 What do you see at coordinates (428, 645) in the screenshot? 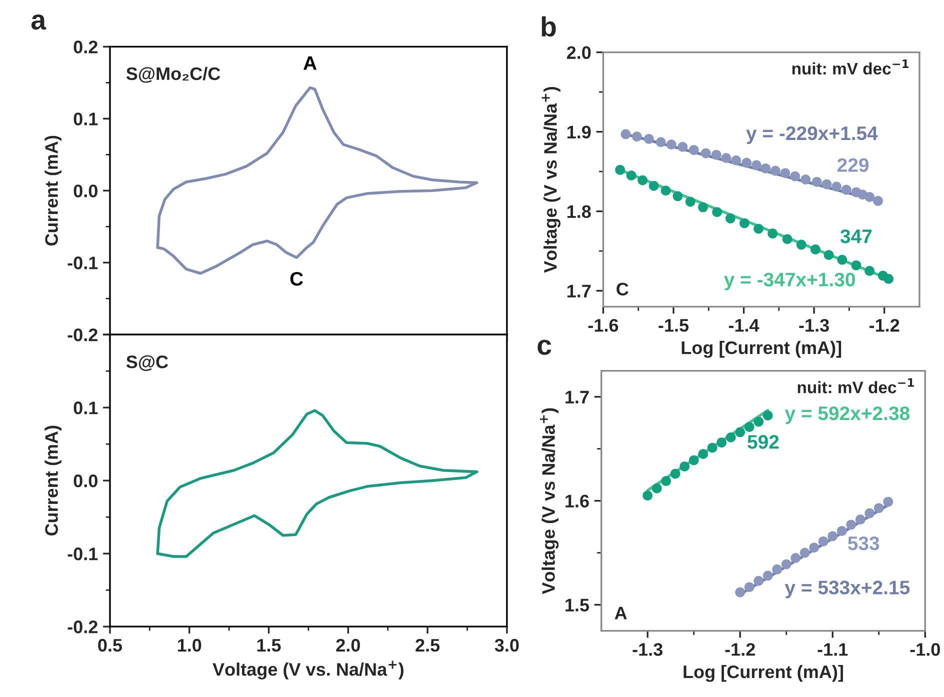
I see `x-tick-label: 2.5` at bounding box center [428, 645].